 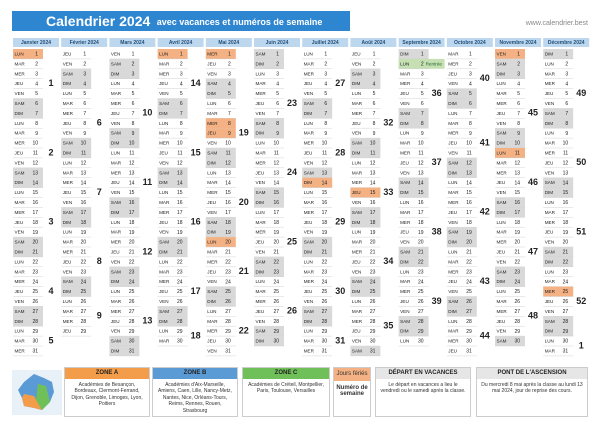 I want to click on day-number: 19, so click(x=566, y=233).